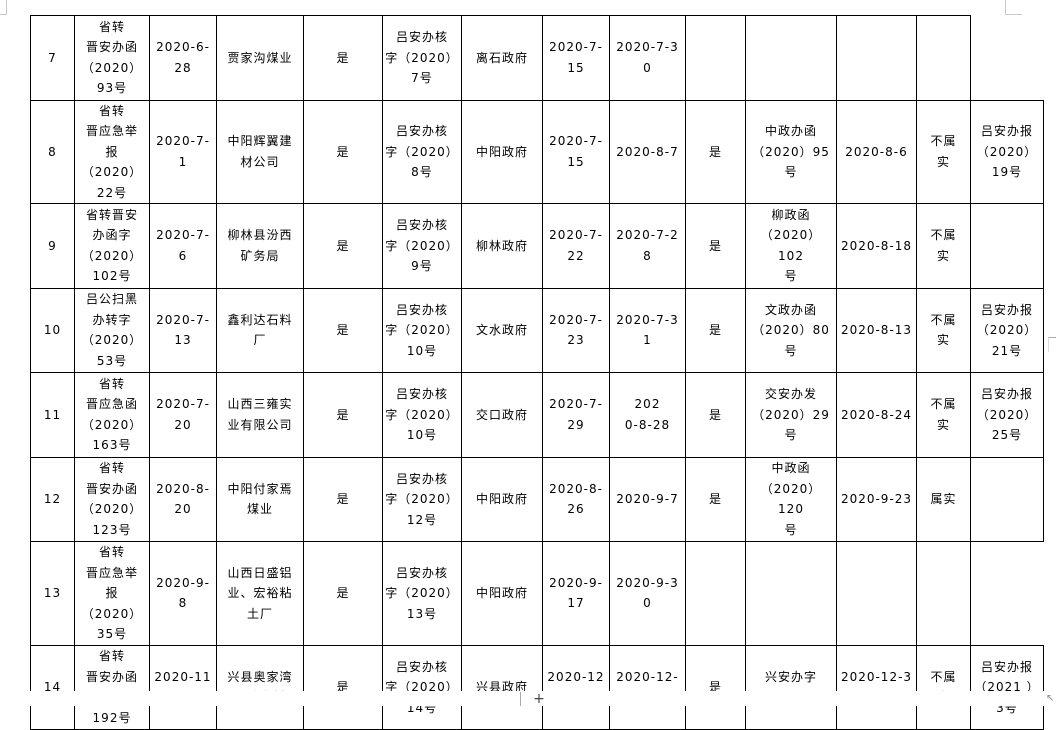  What do you see at coordinates (112, 687) in the screenshot?
I see `cell-source-doc: 省转 晋安办函 （2020） 192号` at bounding box center [112, 687].